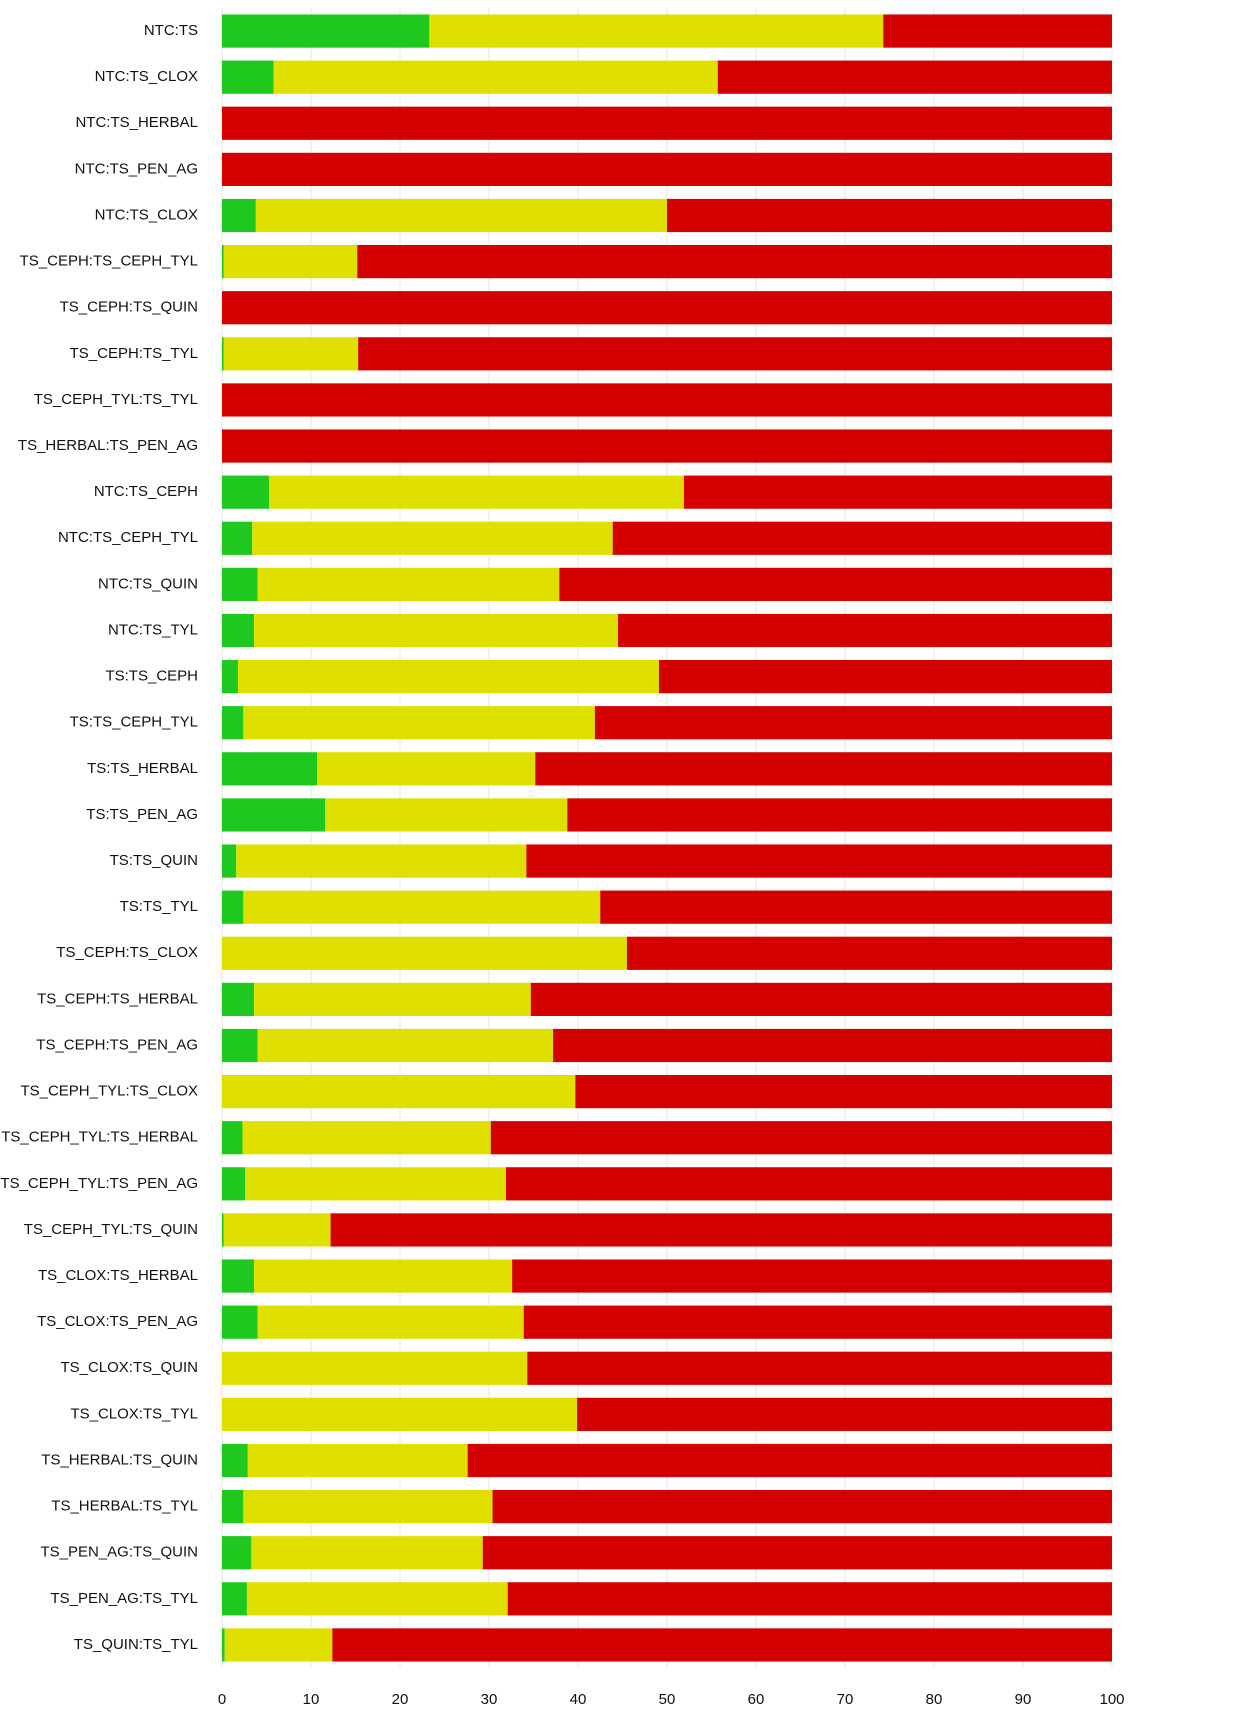  Describe the element at coordinates (119, 1552) in the screenshot. I see `y-tick-label: TS_PEN_AG:TS_QUIN` at that location.